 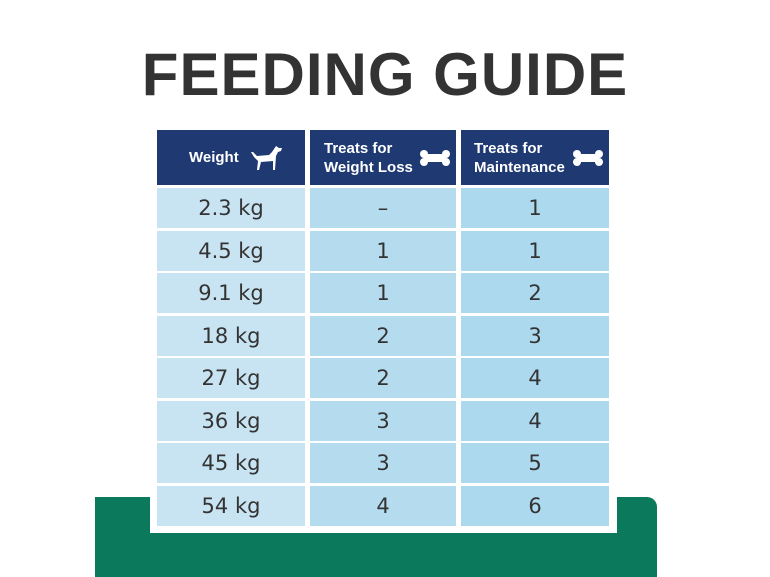 What do you see at coordinates (535, 463) in the screenshot?
I see `table-cell: 5` at bounding box center [535, 463].